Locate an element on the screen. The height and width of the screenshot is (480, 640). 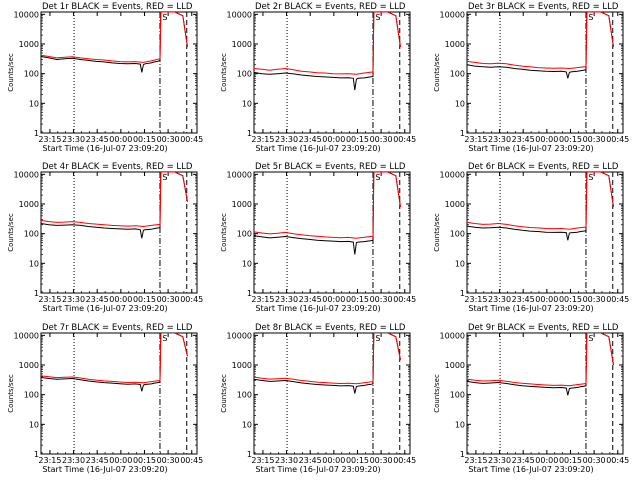
chart-title: Det 5r BLACK = Events, RED = LLD is located at coordinates (330, 167).